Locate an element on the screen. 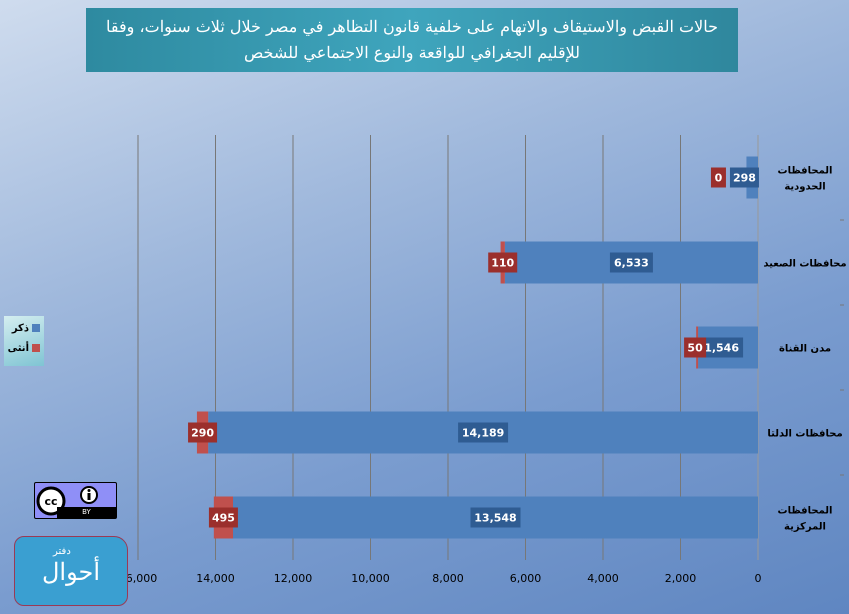 The image size is (849, 614). x-tick-label: 6,000 is located at coordinates (526, 578).